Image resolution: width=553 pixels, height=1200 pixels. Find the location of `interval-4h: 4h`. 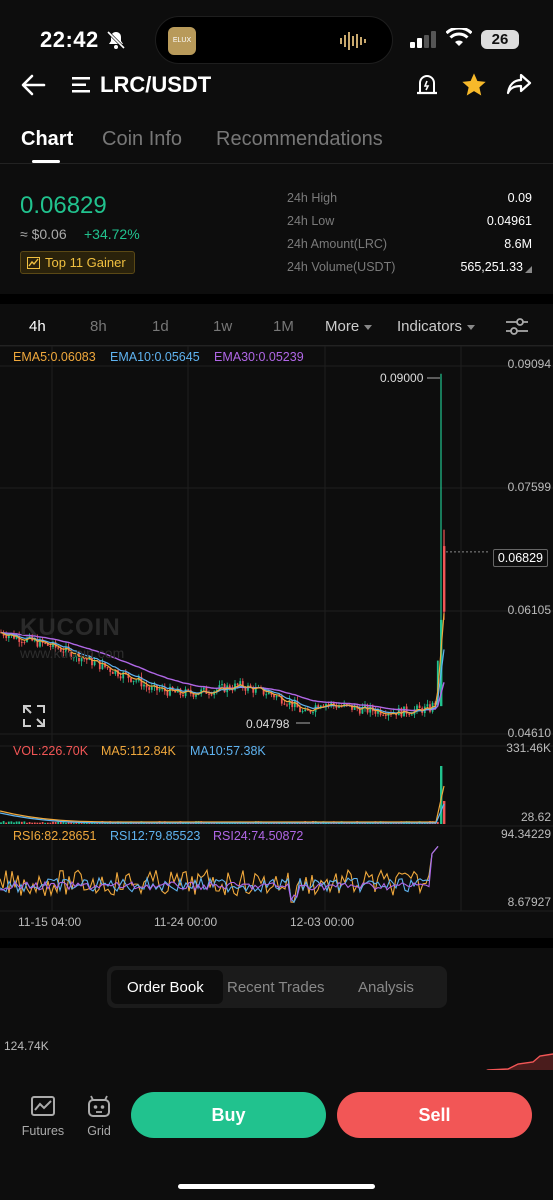

interval-4h: 4h is located at coordinates (37, 326).